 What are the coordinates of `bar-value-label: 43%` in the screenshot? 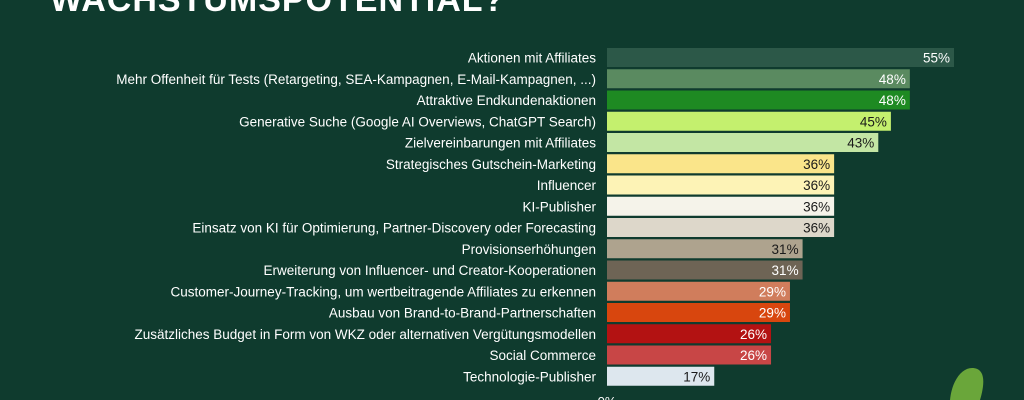 It's located at (860, 143).